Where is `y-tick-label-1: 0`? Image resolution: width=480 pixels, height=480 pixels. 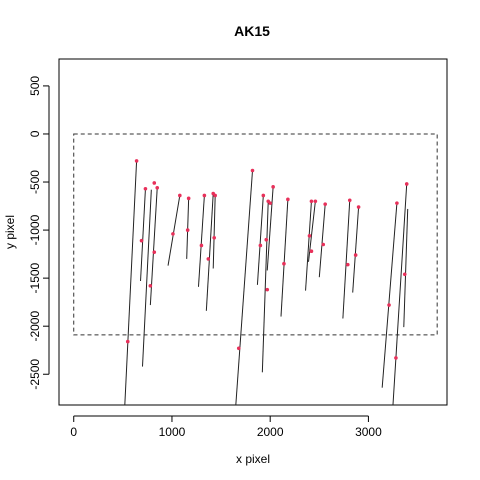
y-tick-label-1: 0 is located at coordinates (35, 133).